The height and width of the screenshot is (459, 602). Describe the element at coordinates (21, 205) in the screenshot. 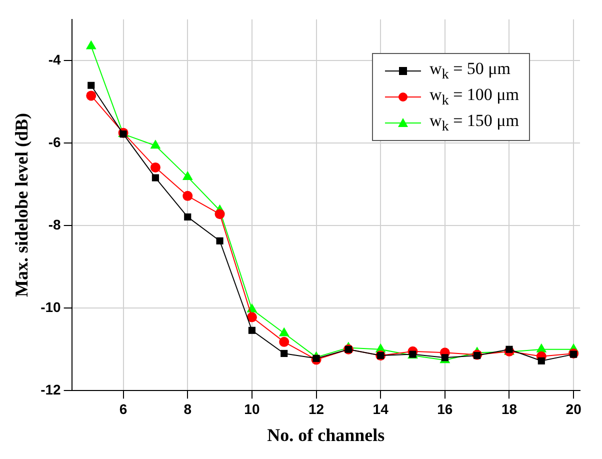

I see `y-axis-title: Max. sidelobe level (dB)` at that location.